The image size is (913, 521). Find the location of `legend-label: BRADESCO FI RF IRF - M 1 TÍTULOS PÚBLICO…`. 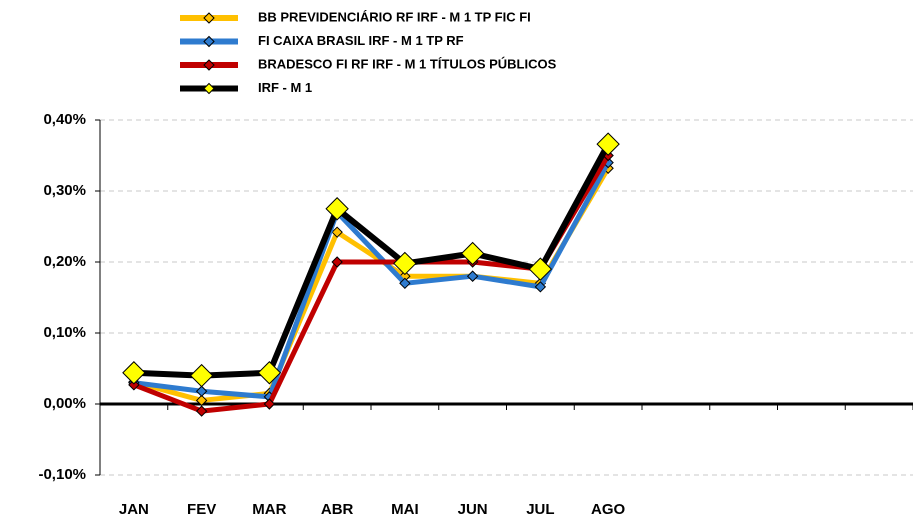

legend-label: BRADESCO FI RF IRF - M 1 TÍTULOS PÚBLICO… is located at coordinates (407, 63).